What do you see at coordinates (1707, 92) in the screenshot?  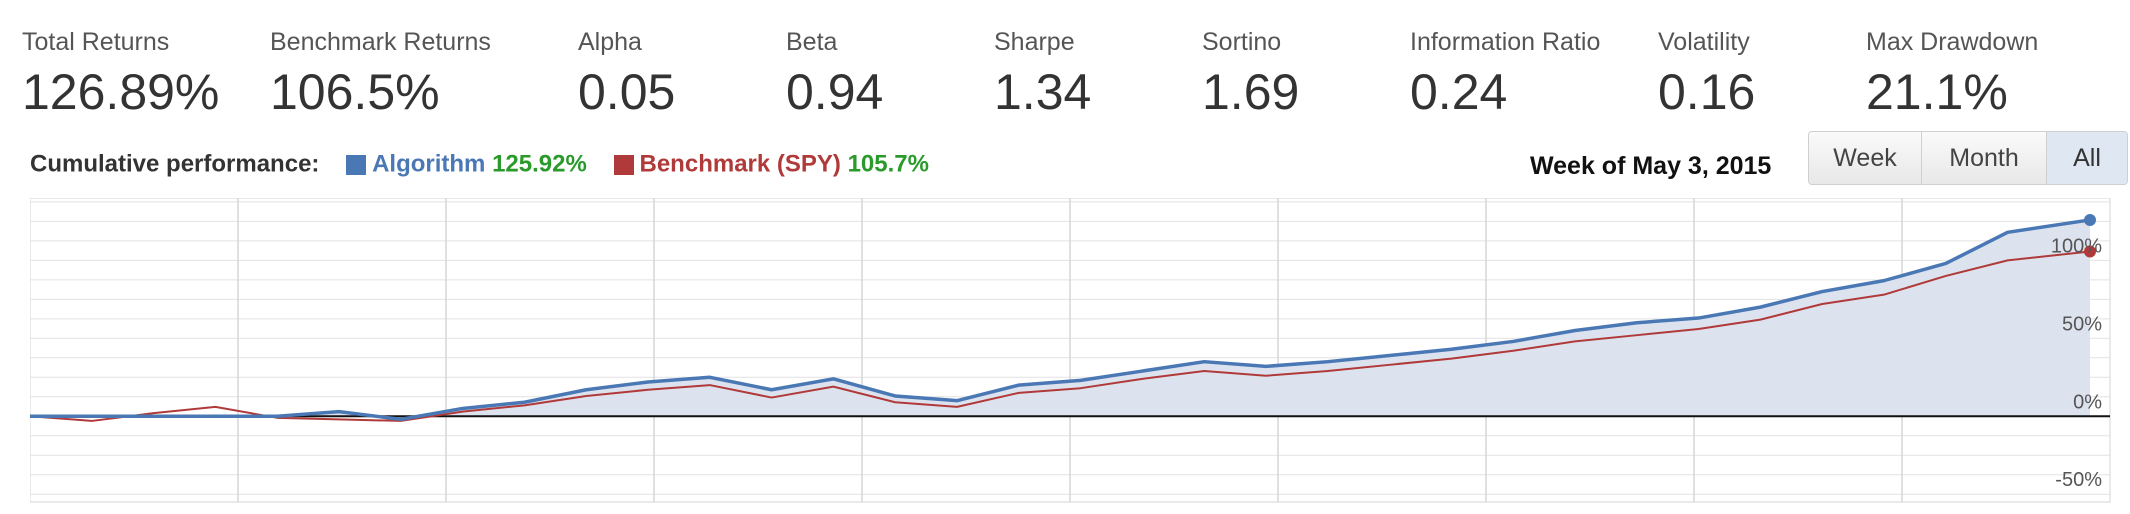 I see `metric-value: 0.16` at bounding box center [1707, 92].